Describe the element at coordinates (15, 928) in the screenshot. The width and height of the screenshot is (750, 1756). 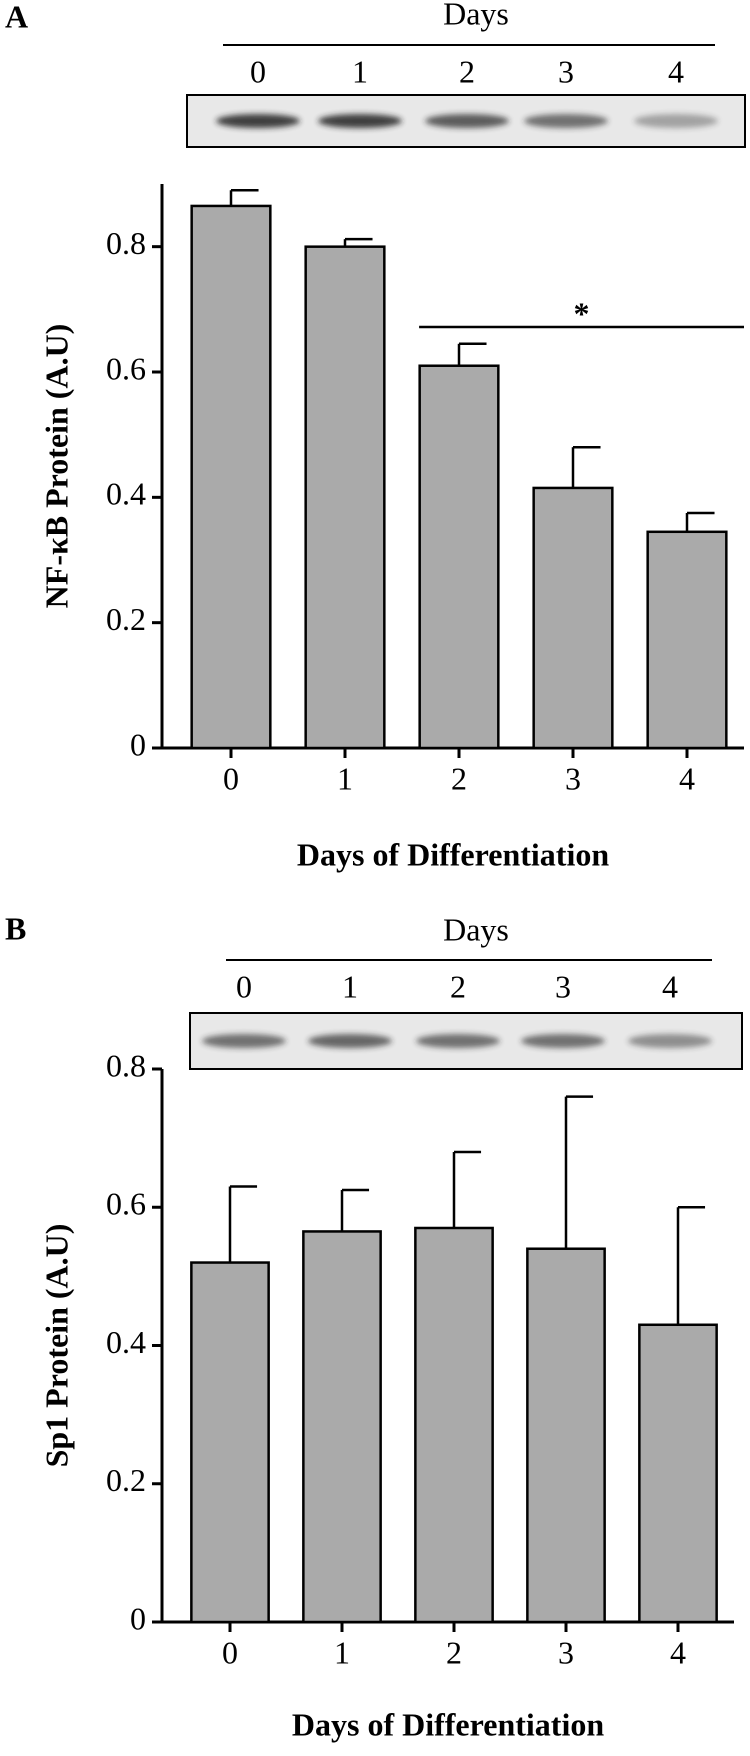
I see `panel-letter: B` at that location.